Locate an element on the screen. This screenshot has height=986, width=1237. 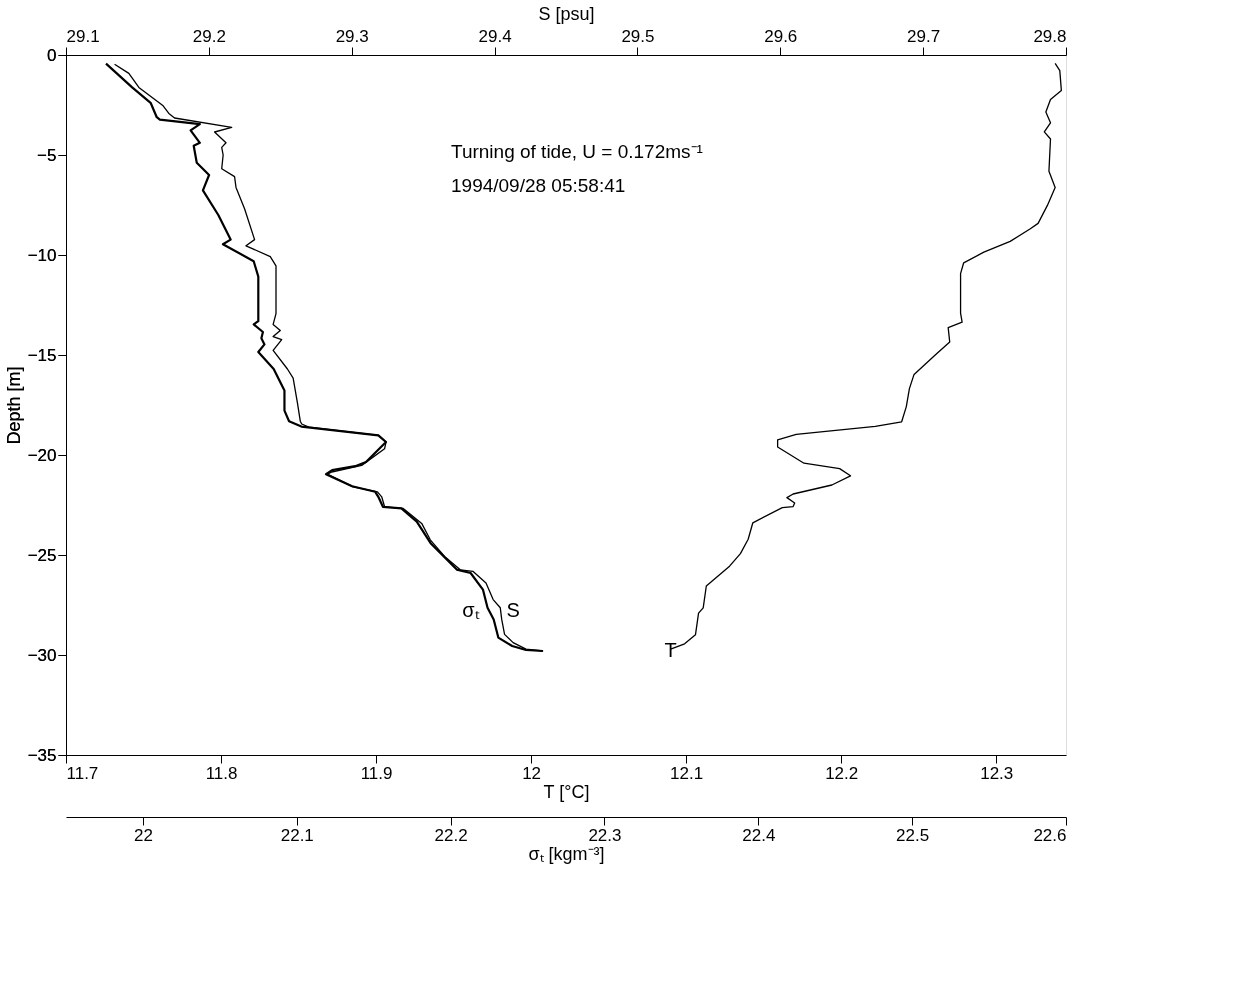
x-tick-label: 22.1 is located at coordinates (297, 835).